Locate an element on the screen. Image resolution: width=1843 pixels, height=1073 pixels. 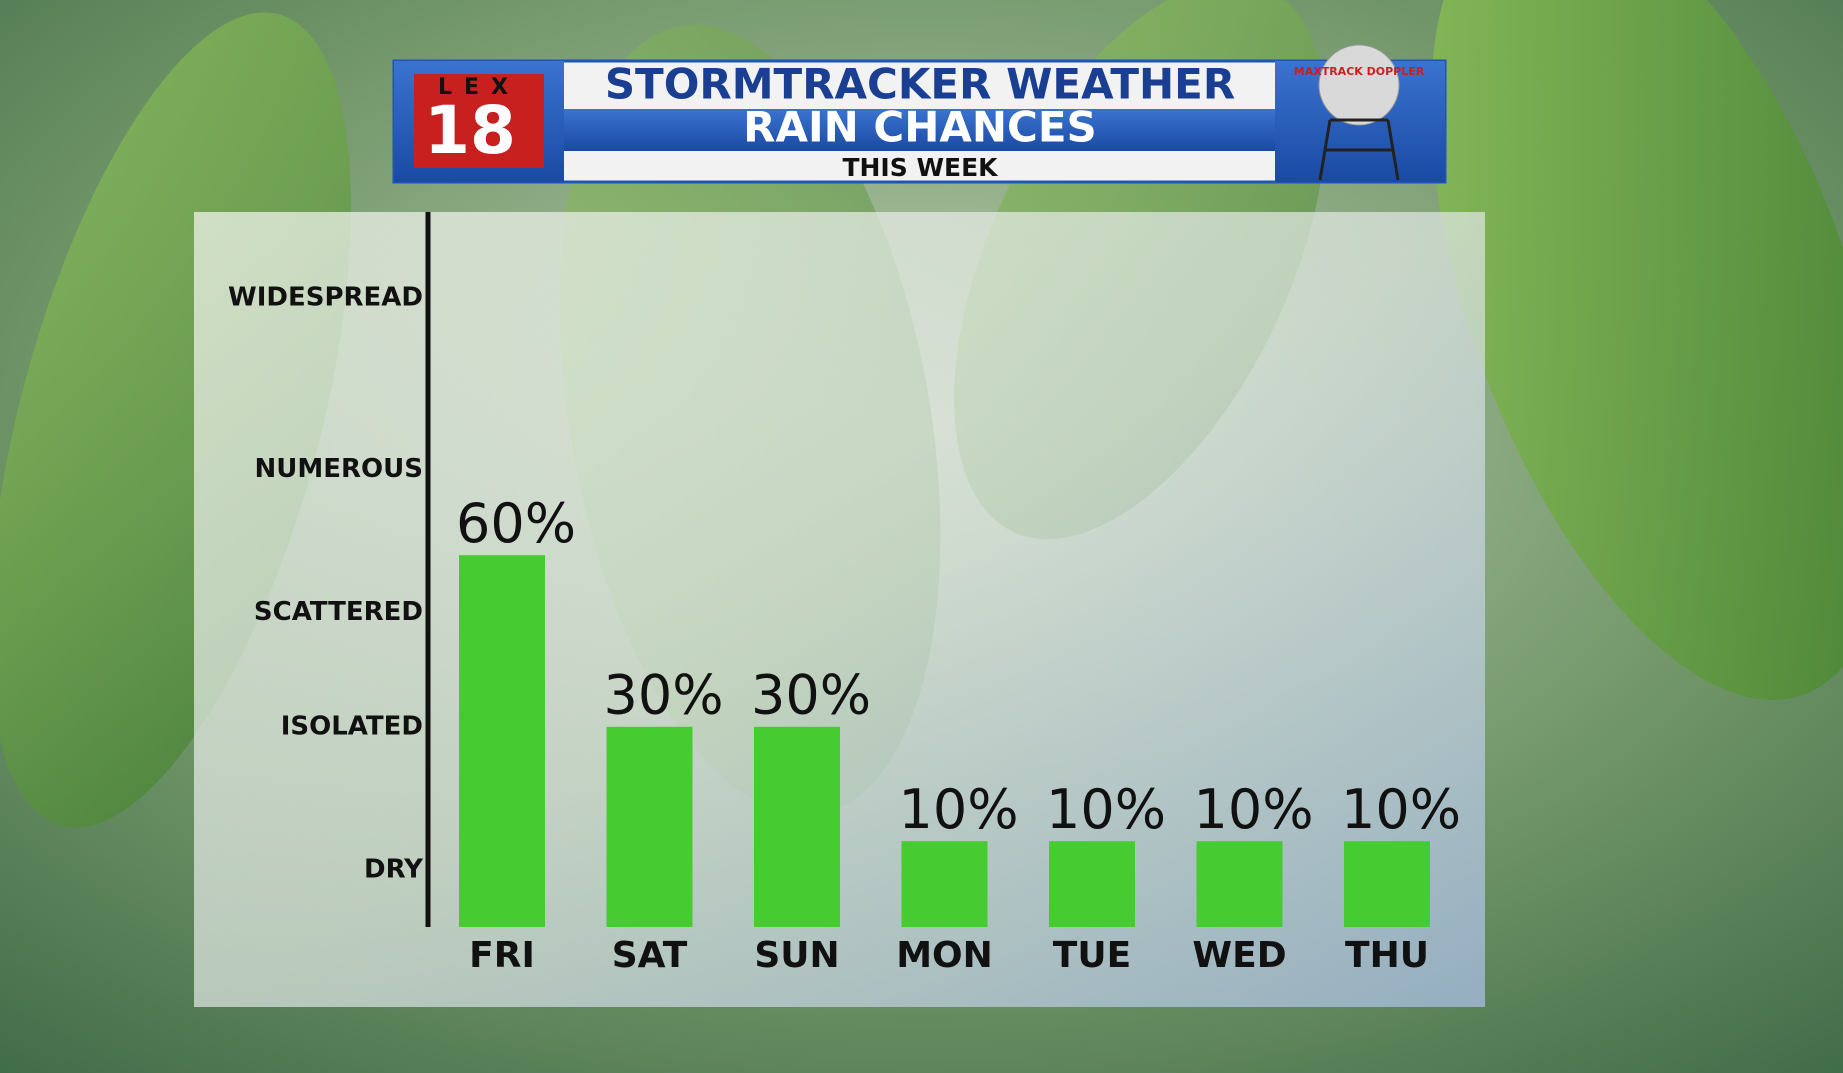
y-tick-label: SCATTERED is located at coordinates (338, 612).